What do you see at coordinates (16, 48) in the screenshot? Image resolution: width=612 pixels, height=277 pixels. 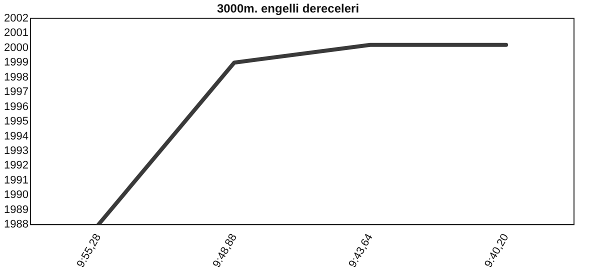 I see `y-tick-label: 2000` at bounding box center [16, 48].